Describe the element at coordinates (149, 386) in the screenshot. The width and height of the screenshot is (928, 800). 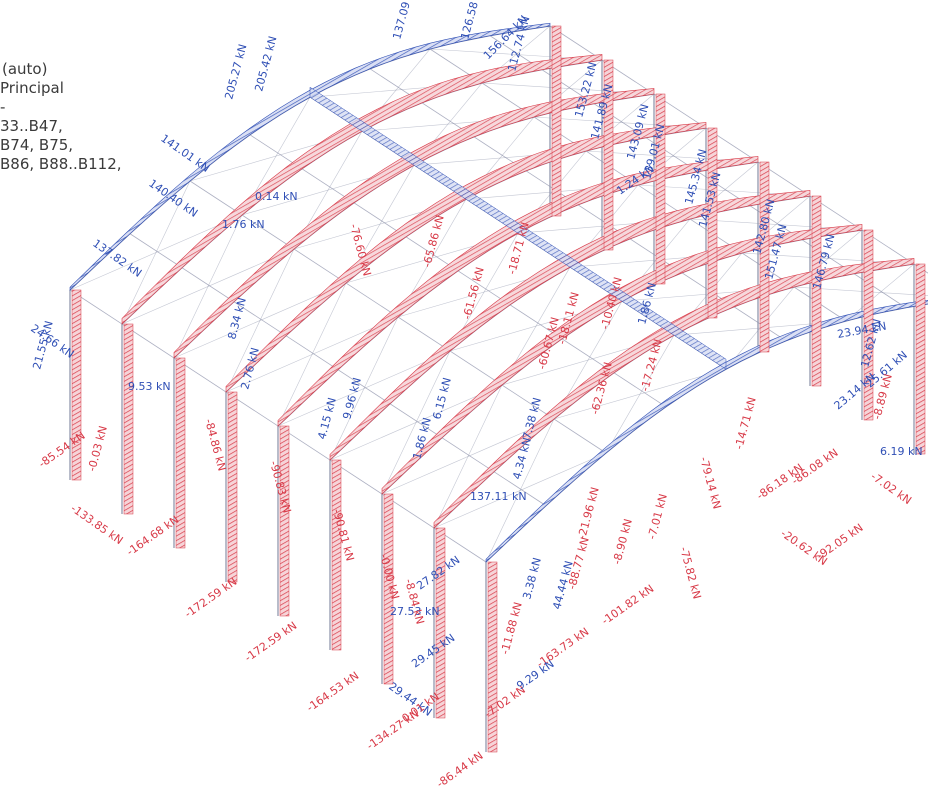
I see `force-label: 9.53 kN` at that location.